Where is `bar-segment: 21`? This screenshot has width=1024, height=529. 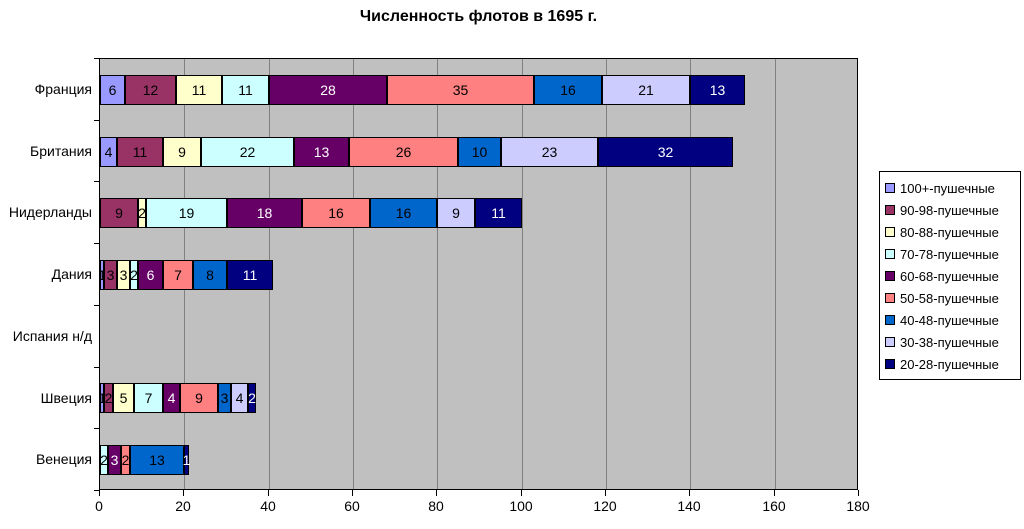 bar-segment: 21 is located at coordinates (646, 90).